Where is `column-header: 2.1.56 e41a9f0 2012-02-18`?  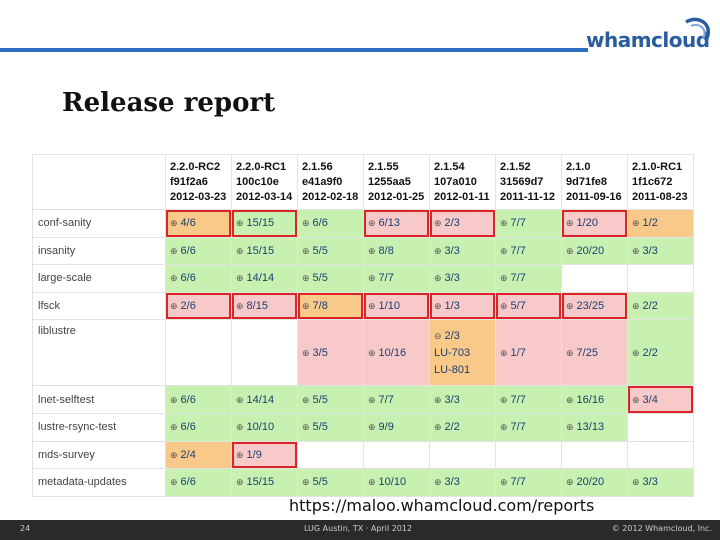
column-header: 2.1.56 e41a9f0 2012-02-18 is located at coordinates (330, 182).